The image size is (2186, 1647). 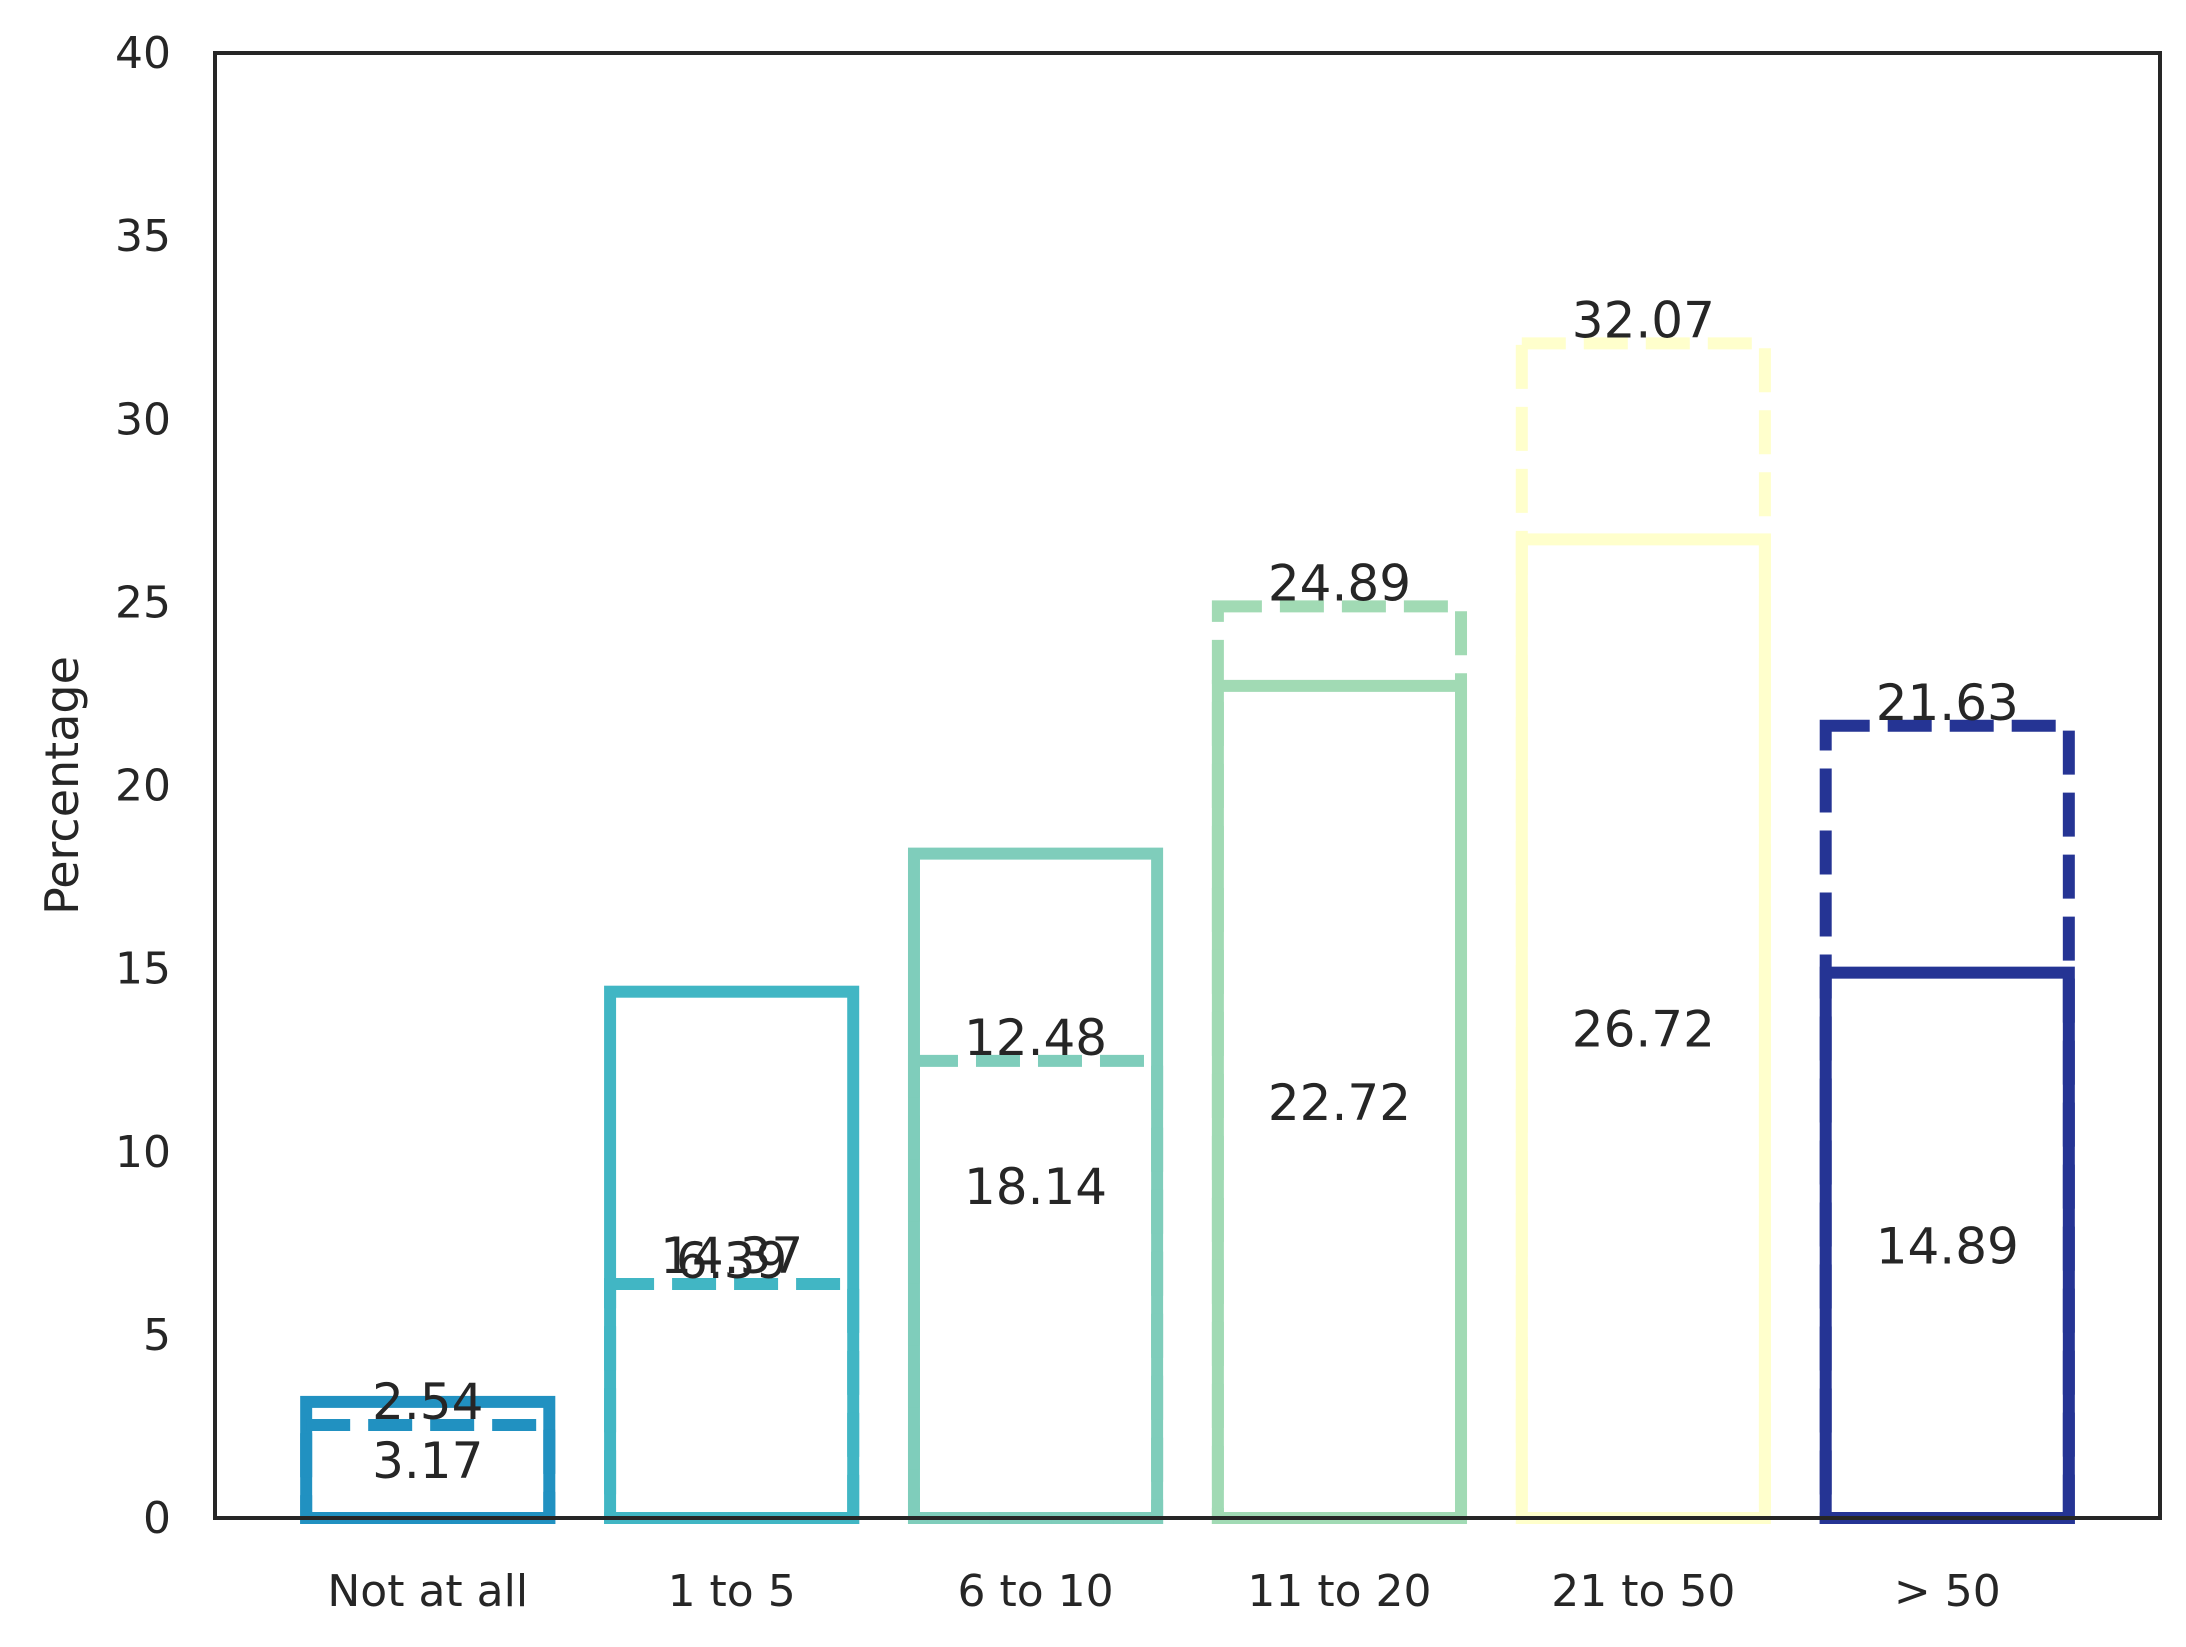 I want to click on y-axis-title: Percentage, so click(x=62, y=785).